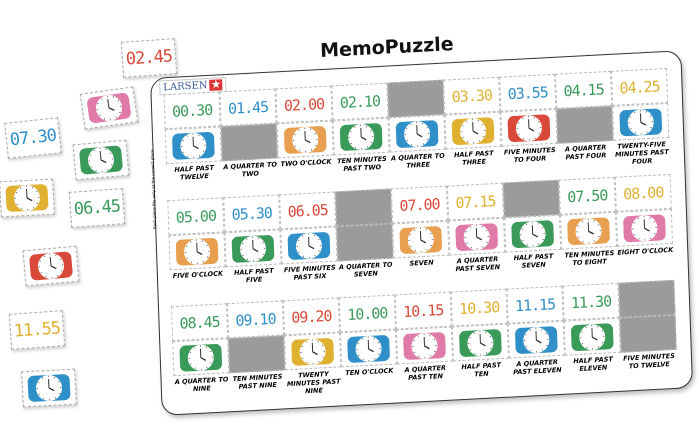 This screenshot has width=700, height=430. What do you see at coordinates (528, 92) in the screenshot?
I see `time-piece: 03.55` at bounding box center [528, 92].